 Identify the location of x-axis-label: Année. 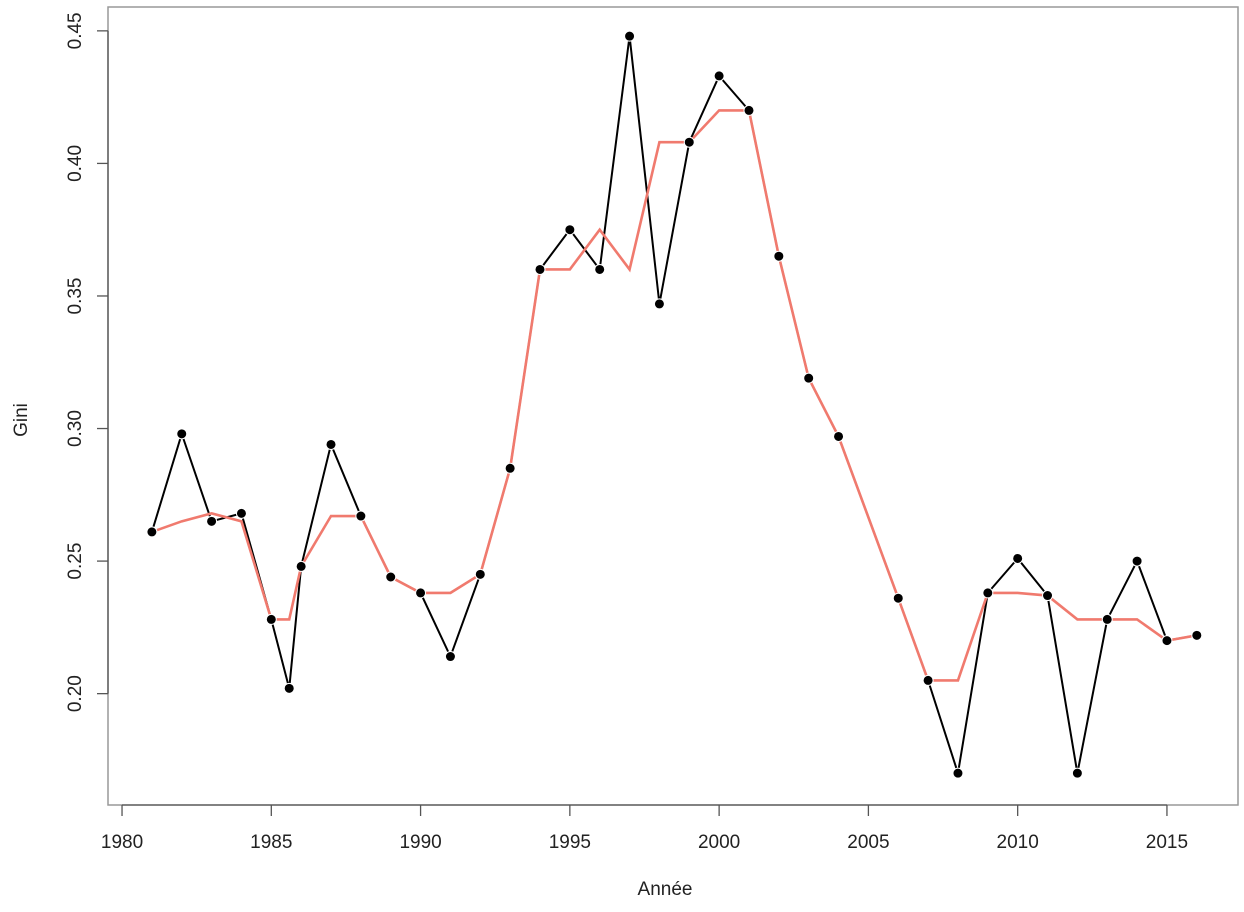
(665, 889).